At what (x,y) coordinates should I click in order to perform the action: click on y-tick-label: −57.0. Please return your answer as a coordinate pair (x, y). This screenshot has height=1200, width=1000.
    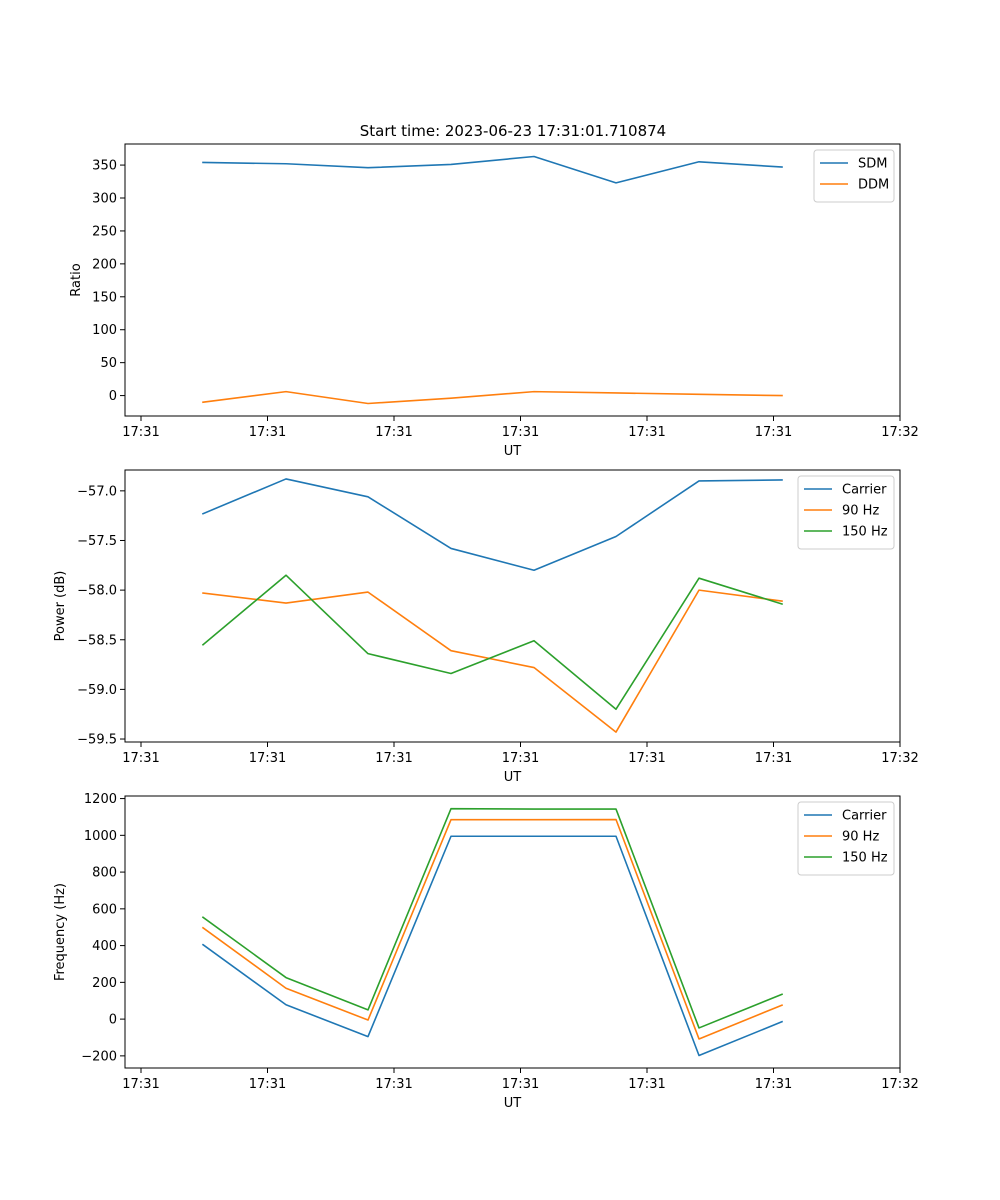
    Looking at the image, I should click on (97, 491).